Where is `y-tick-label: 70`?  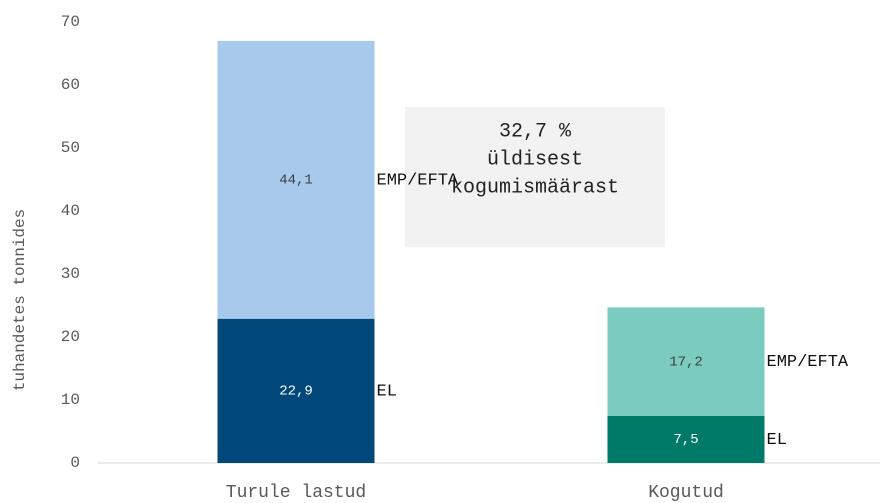 y-tick-label: 70 is located at coordinates (70, 22).